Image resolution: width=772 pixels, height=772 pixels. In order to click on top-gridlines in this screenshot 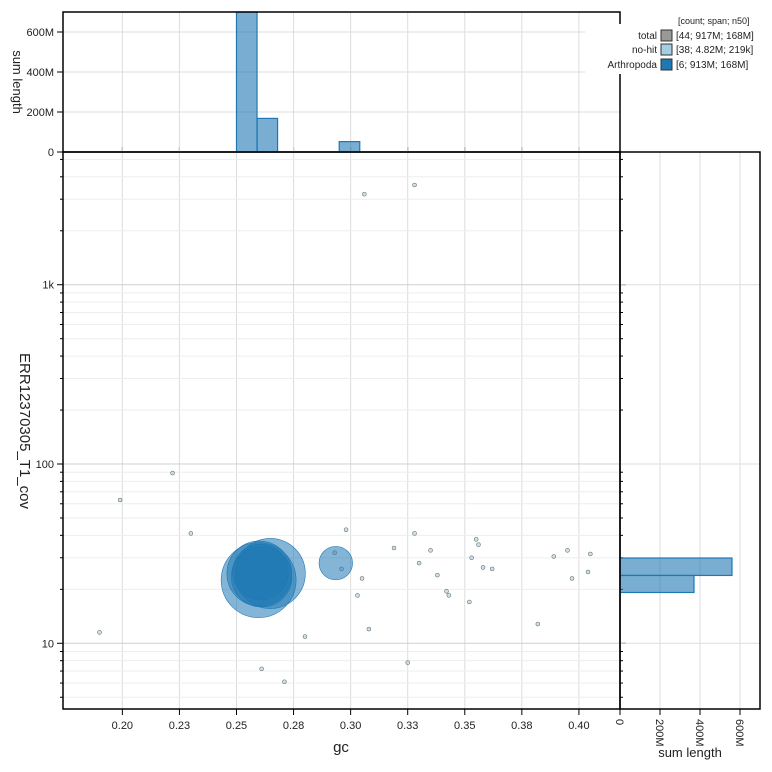, I will do `click(341, 82)`.